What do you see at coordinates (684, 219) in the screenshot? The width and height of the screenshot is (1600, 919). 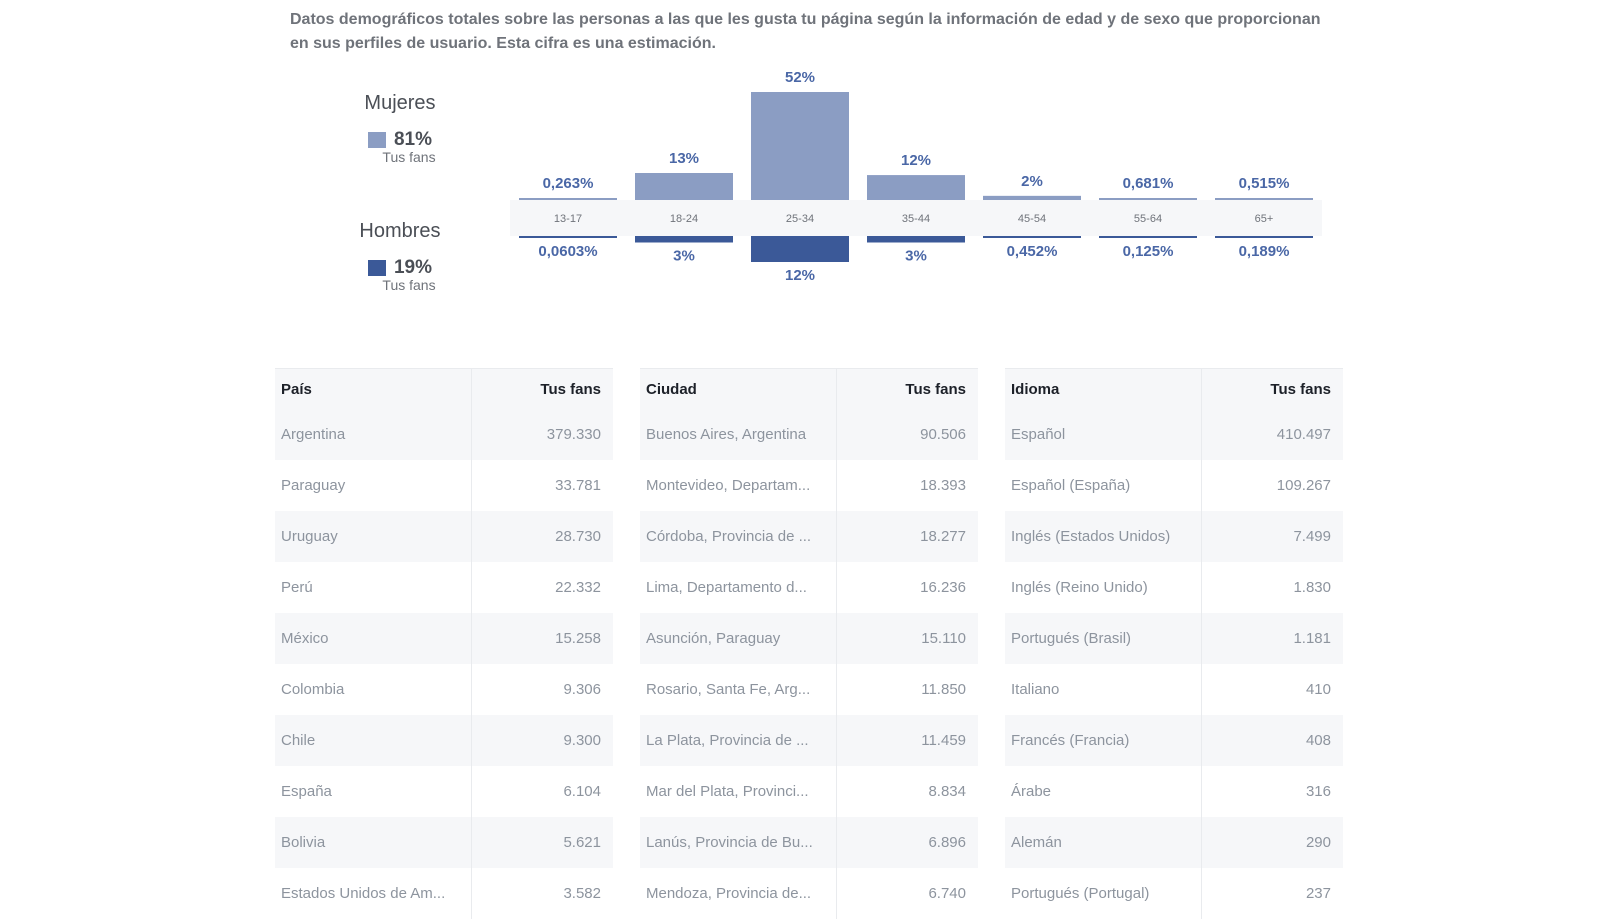 I see `tick-18-24: 18-24` at bounding box center [684, 219].